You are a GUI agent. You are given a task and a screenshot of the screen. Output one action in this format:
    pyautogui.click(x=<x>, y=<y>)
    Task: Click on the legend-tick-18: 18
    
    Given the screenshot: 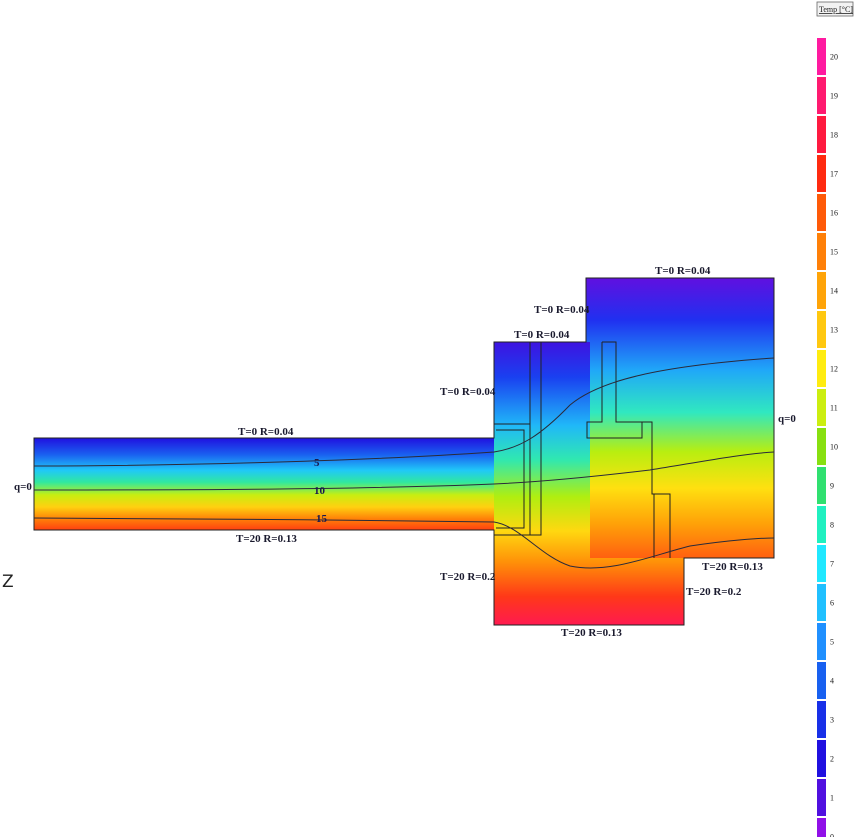 What is the action you would take?
    pyautogui.click(x=834, y=135)
    